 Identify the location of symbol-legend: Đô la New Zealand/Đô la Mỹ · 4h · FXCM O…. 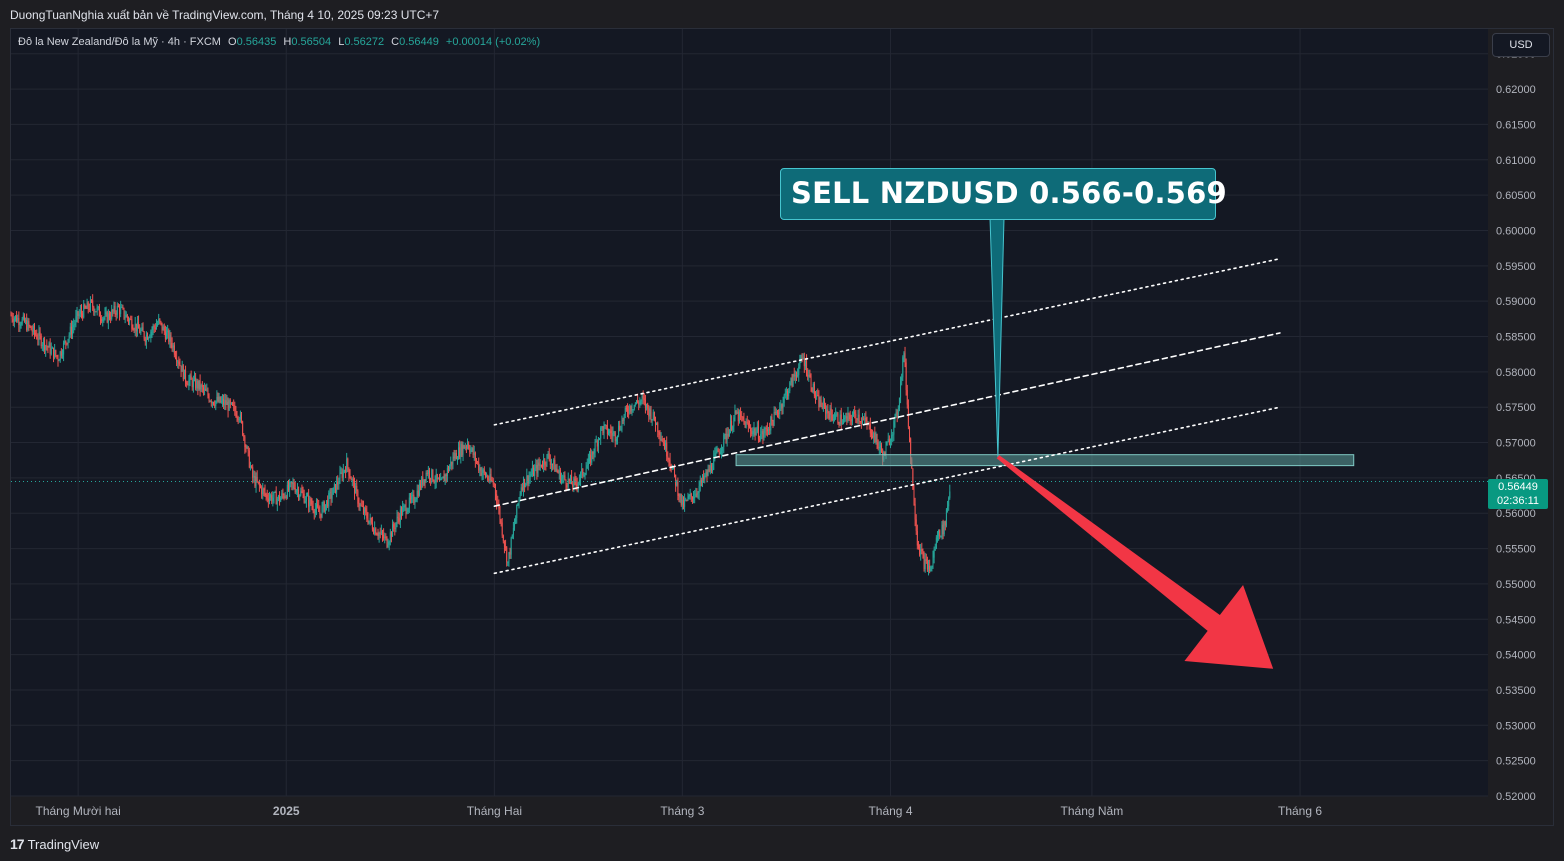
(279, 42).